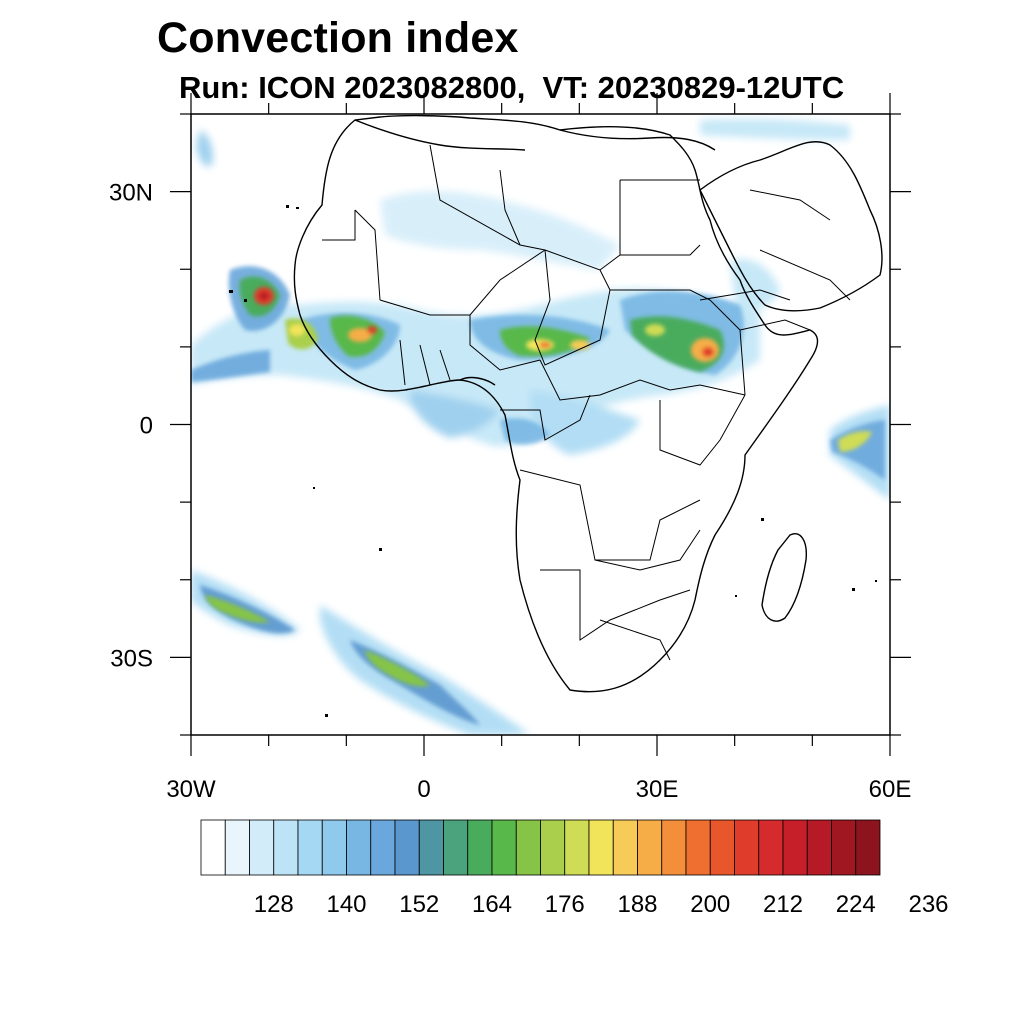 This screenshot has height=1024, width=1024. Describe the element at coordinates (274, 904) in the screenshot. I see `colorbar-label: 128` at that location.